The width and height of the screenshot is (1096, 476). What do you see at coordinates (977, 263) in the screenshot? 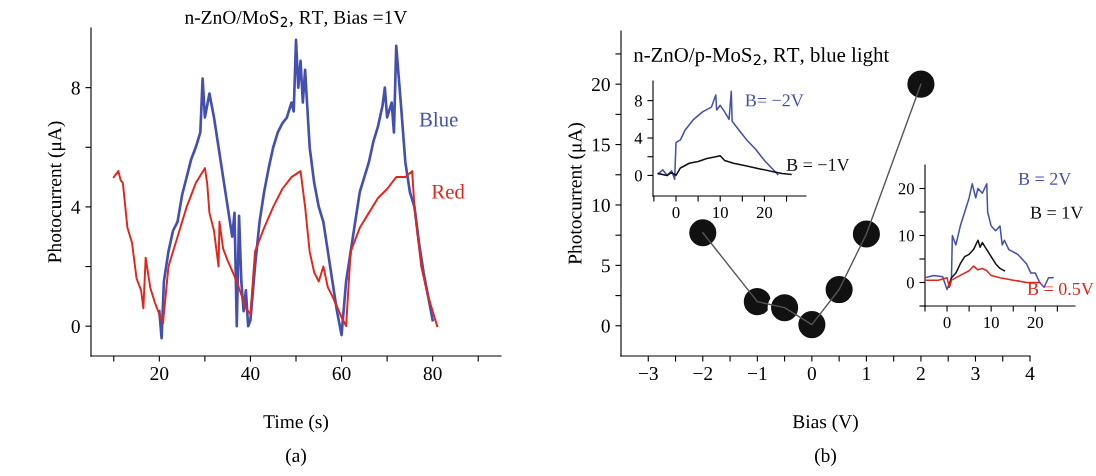
I see `line-series` at bounding box center [977, 263].